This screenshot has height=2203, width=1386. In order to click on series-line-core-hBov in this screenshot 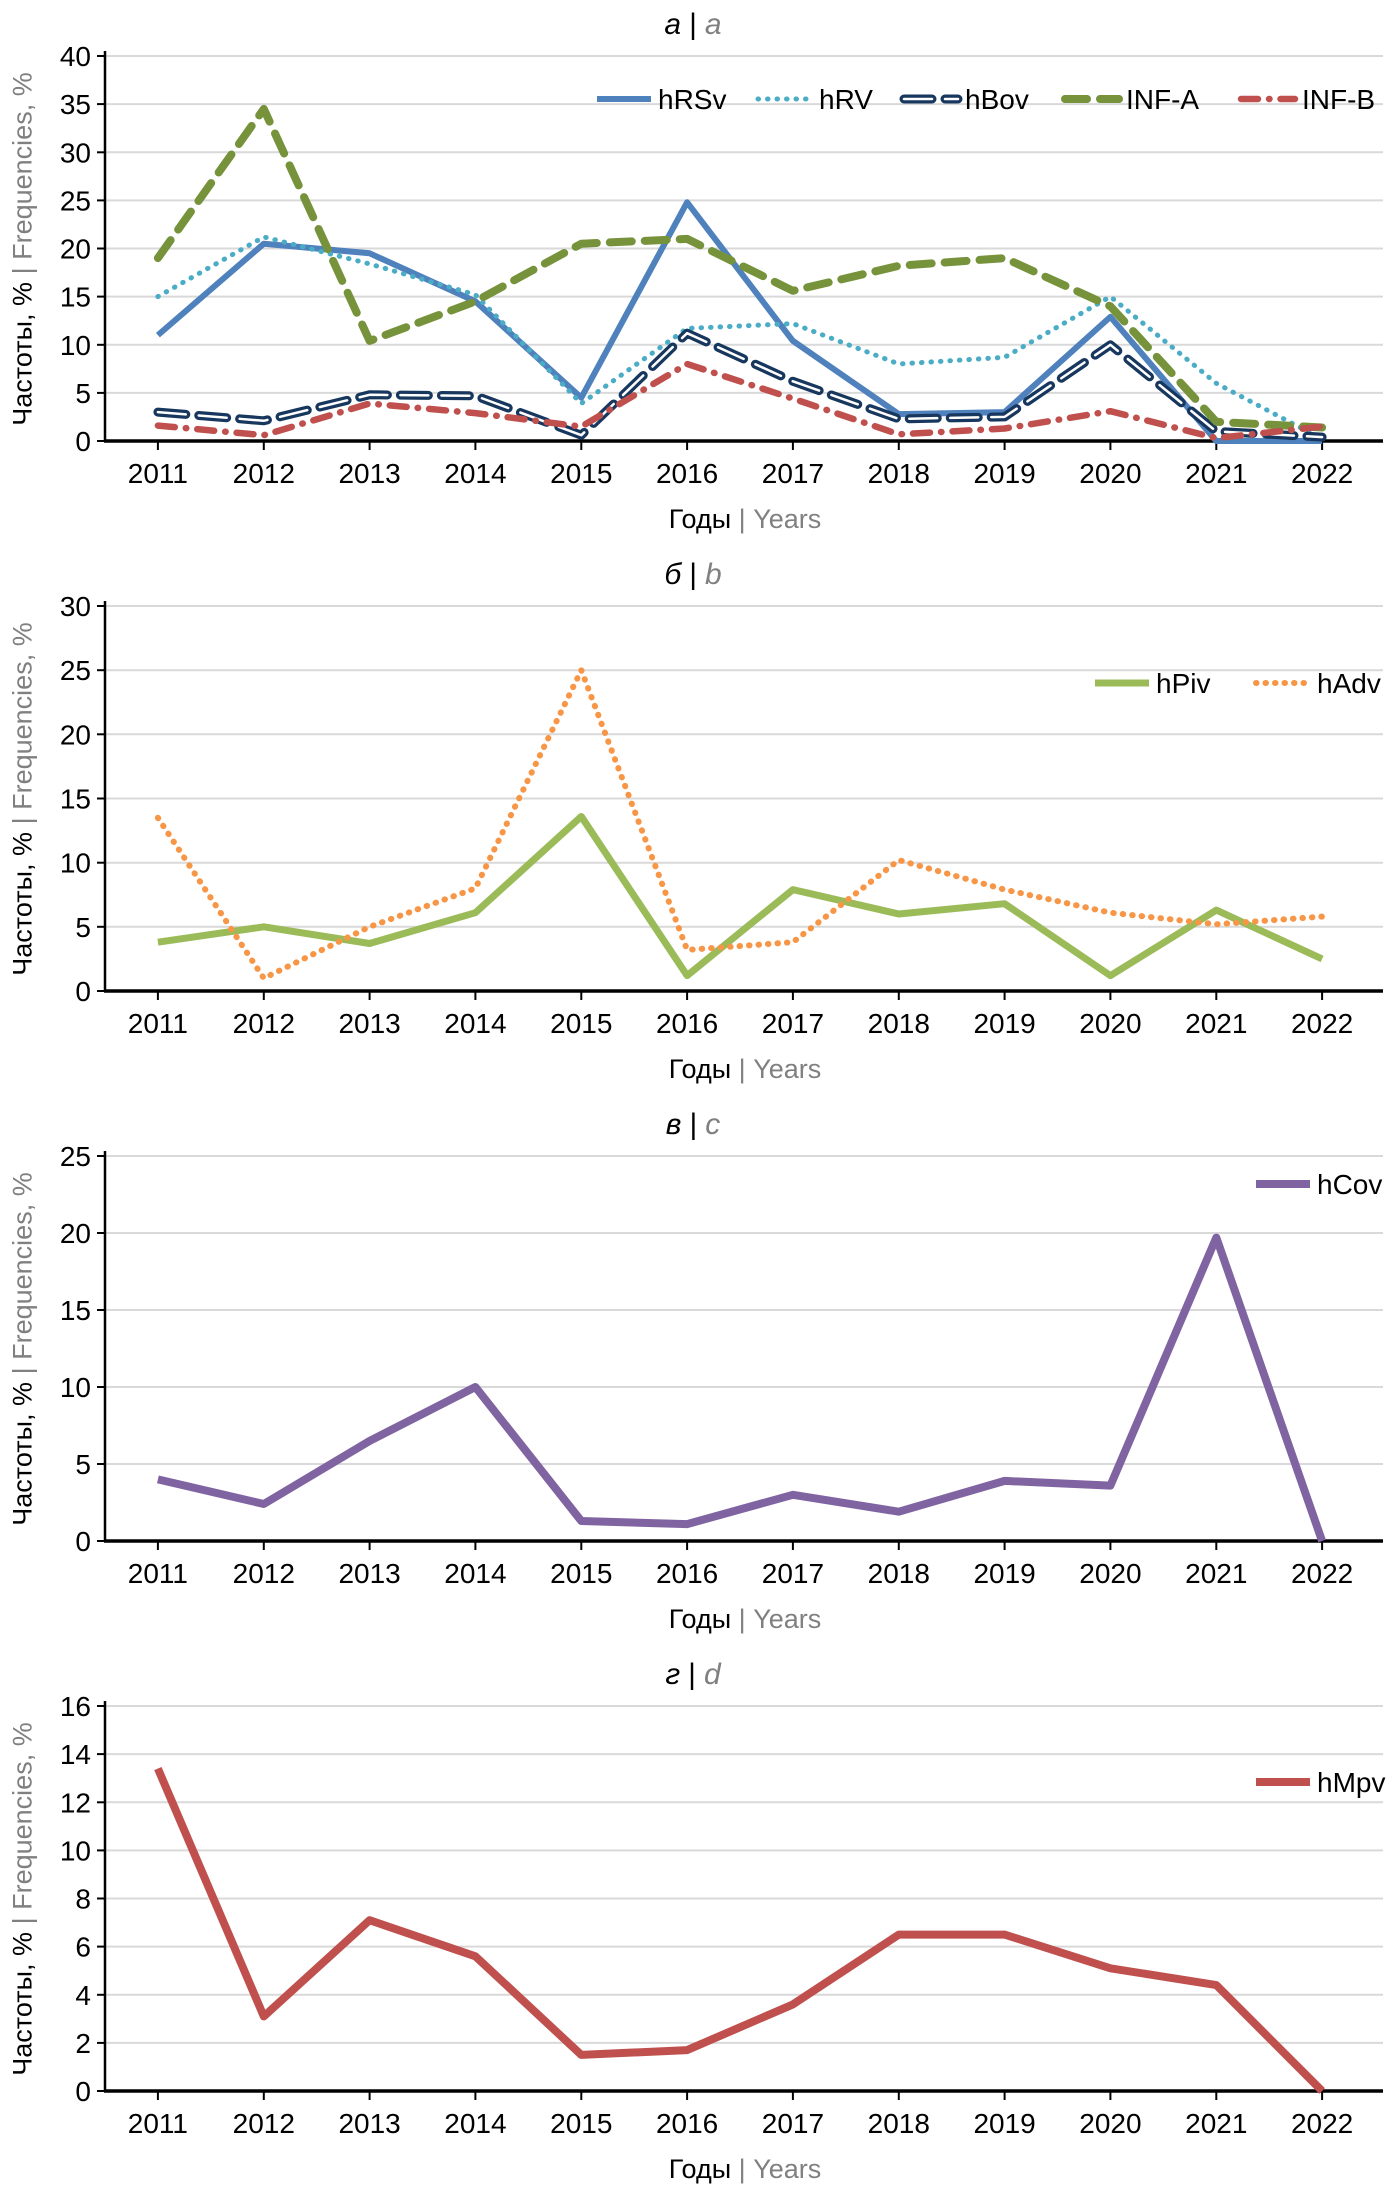, I will do `click(740, 385)`.